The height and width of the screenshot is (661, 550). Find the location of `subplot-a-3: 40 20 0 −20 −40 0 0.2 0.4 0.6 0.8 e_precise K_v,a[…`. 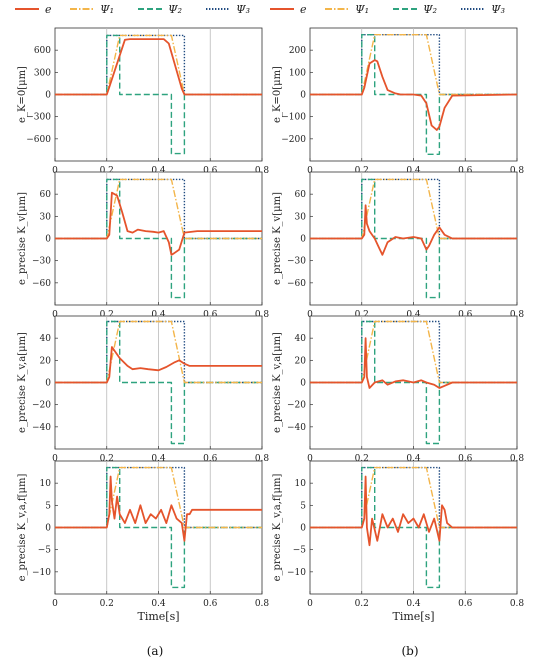

subplot-a-3: 40 20 0 −20 −40 0 0.2 0.4 0.6 0.8 e_precise K_v,a[… is located at coordinates (143, 389).